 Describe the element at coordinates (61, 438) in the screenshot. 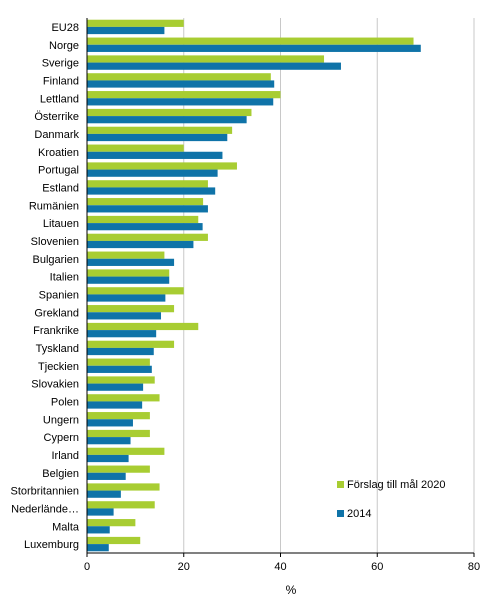

I see `category-label: Cypern` at that location.